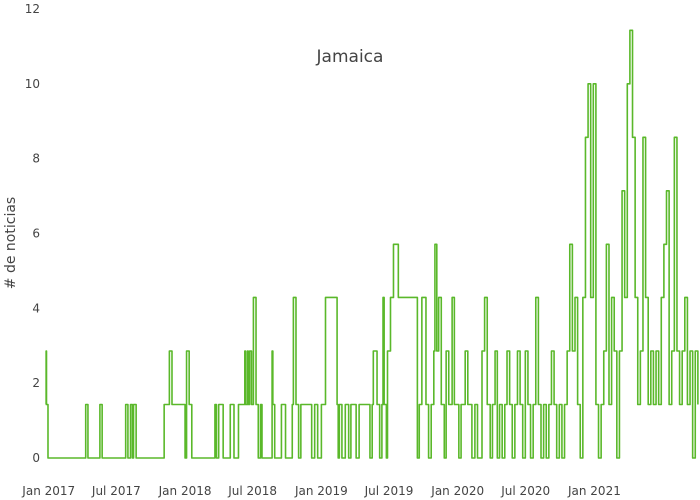 The height and width of the screenshot is (500, 700). I want to click on y-tick-label: 10, so click(32, 84).